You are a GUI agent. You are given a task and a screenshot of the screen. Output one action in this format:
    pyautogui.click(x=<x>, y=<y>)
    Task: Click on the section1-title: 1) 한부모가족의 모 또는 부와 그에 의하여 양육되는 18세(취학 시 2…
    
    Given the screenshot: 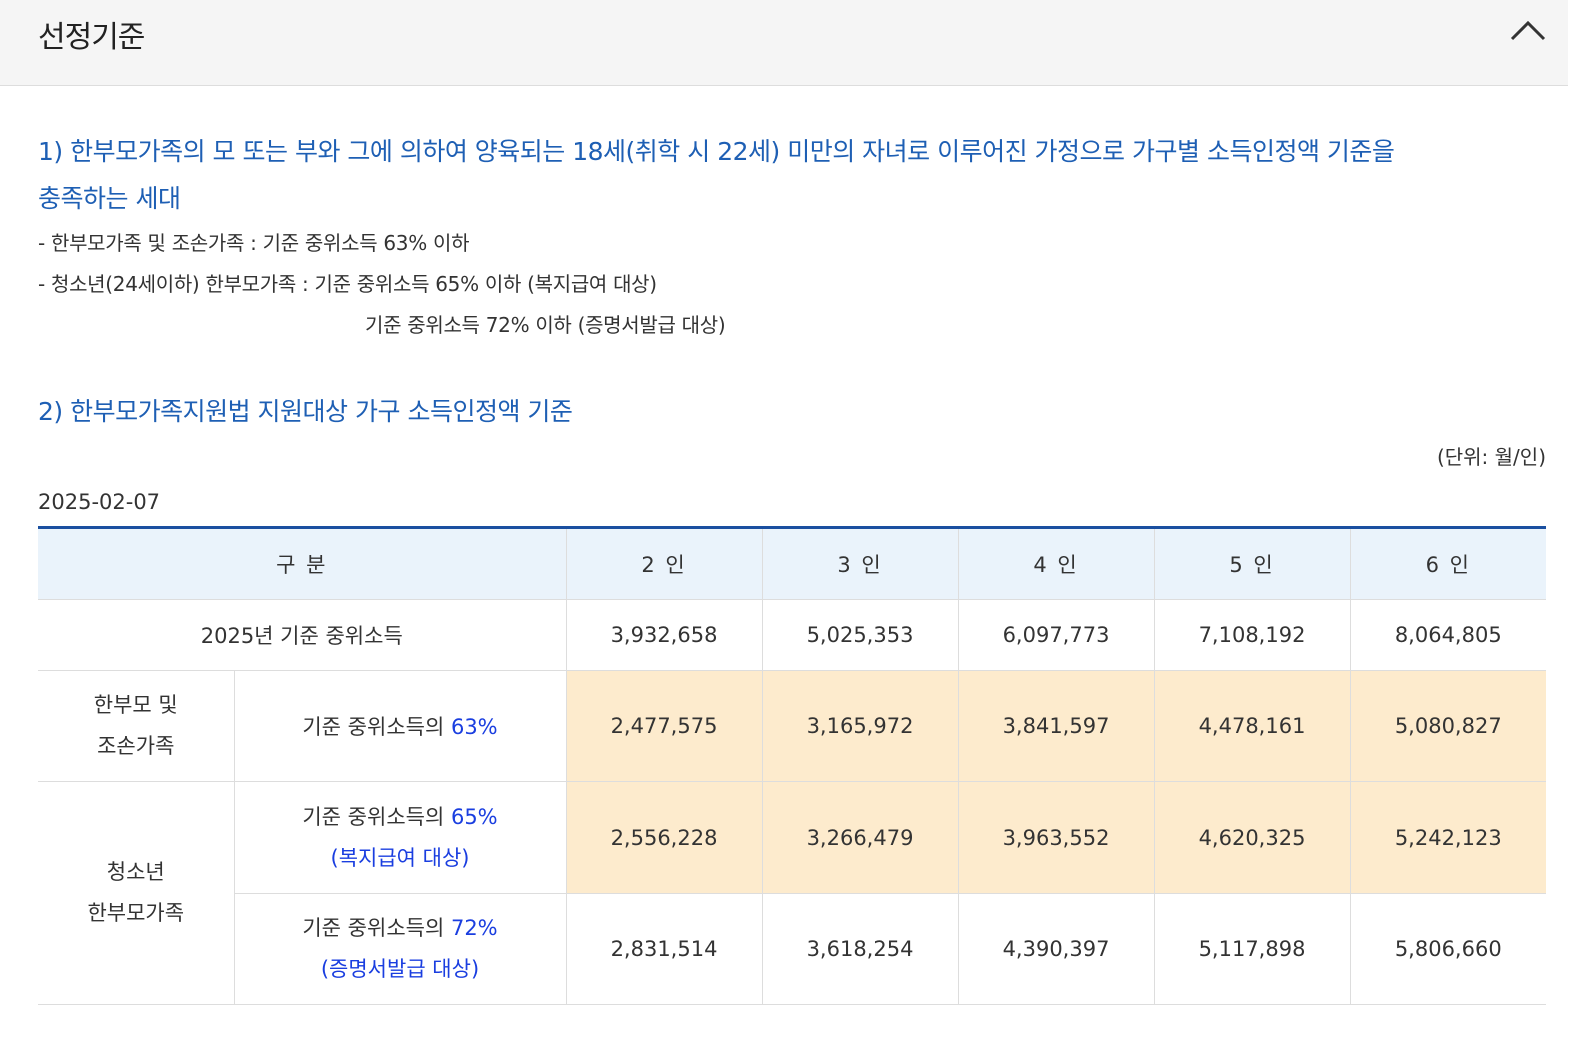 What is the action you would take?
    pyautogui.click(x=792, y=175)
    